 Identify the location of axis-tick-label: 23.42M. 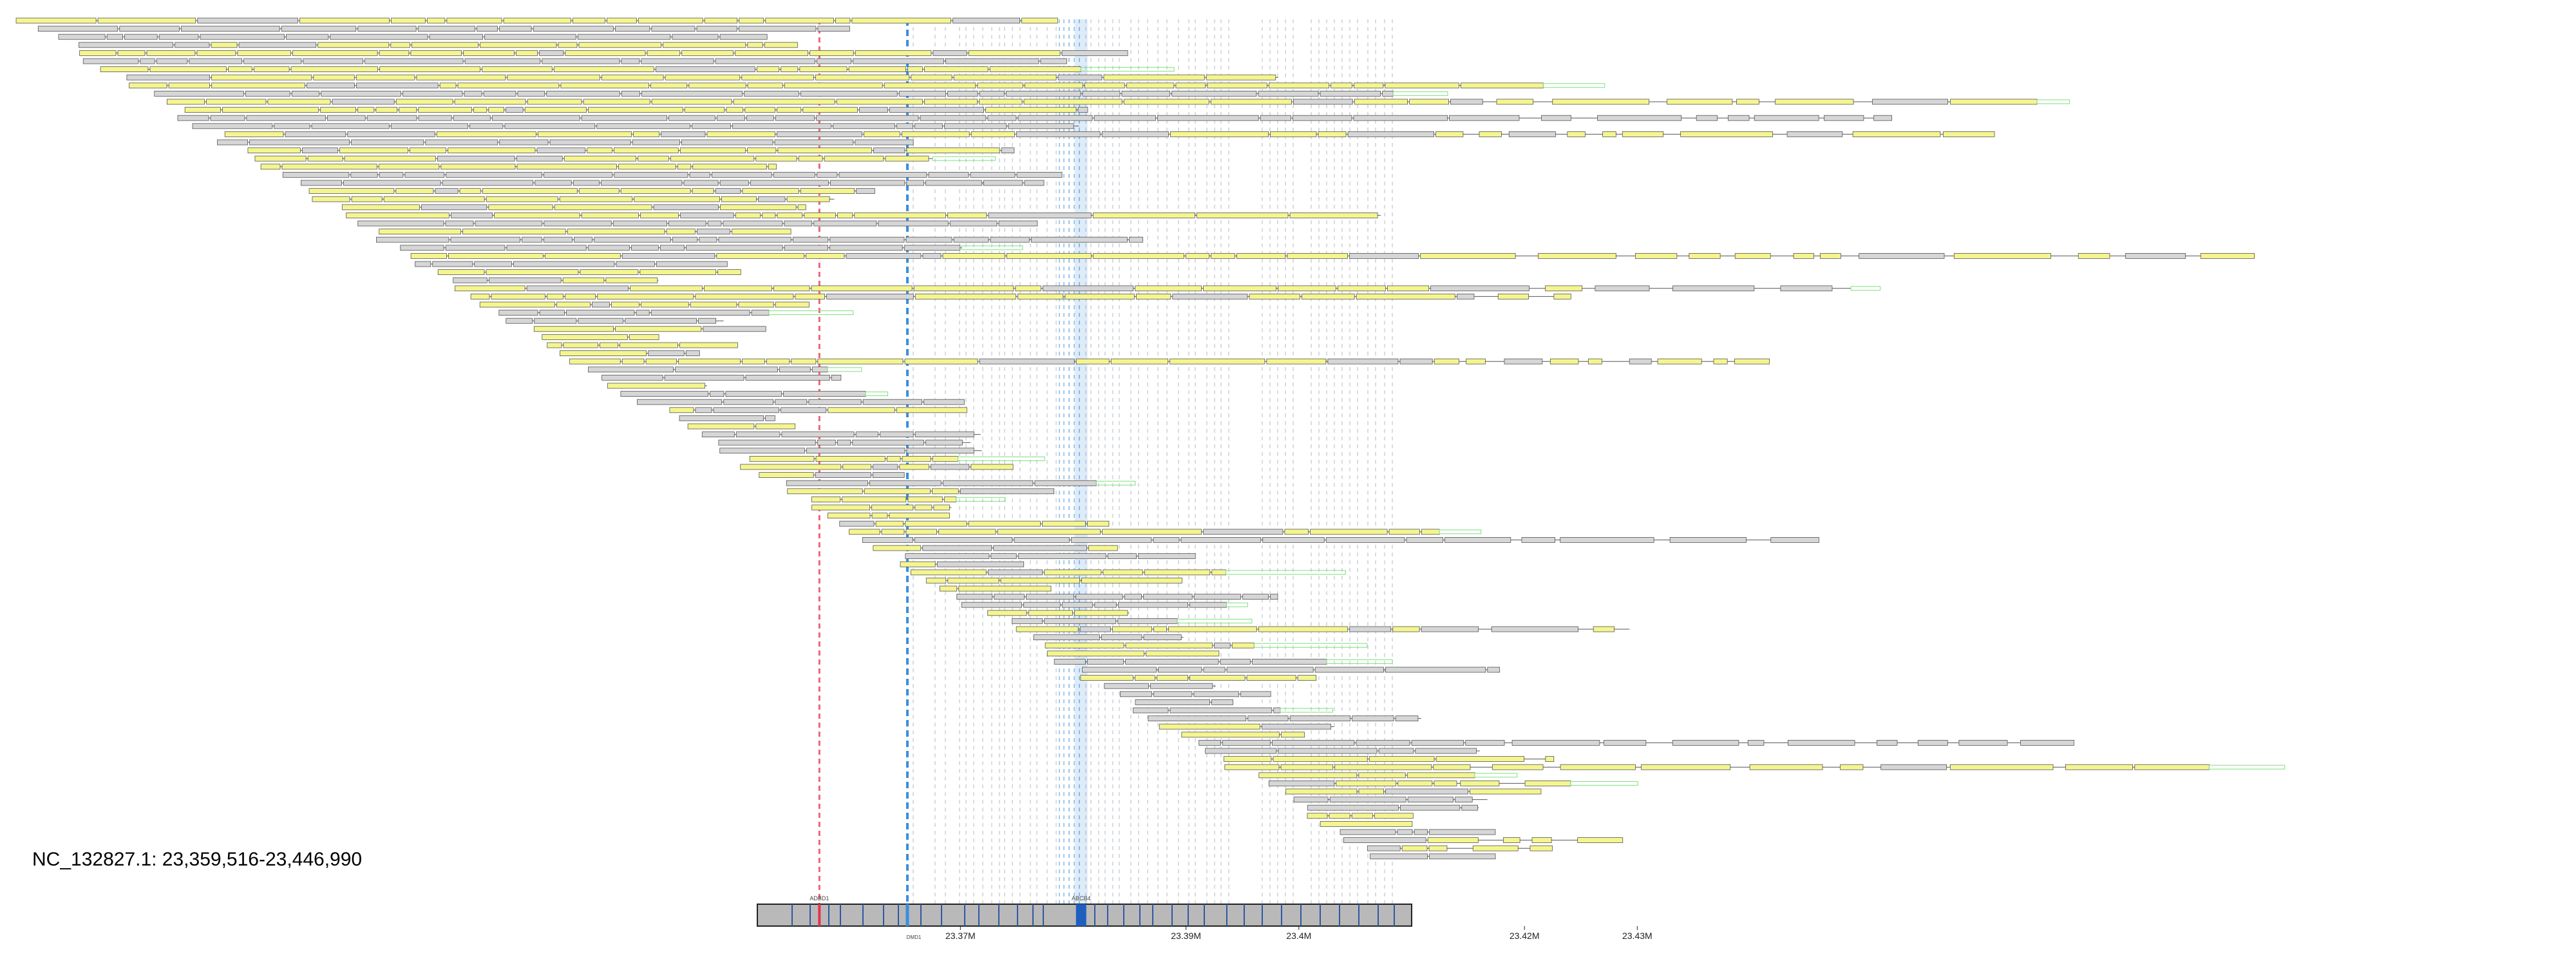
(1525, 936).